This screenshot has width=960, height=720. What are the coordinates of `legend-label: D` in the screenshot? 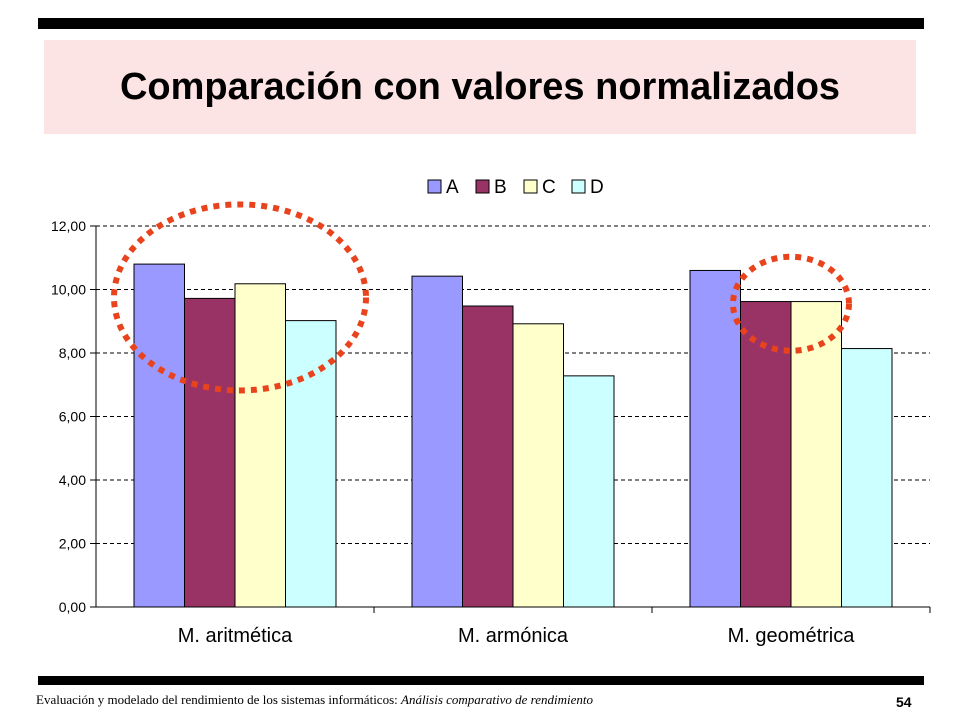 It's located at (597, 187).